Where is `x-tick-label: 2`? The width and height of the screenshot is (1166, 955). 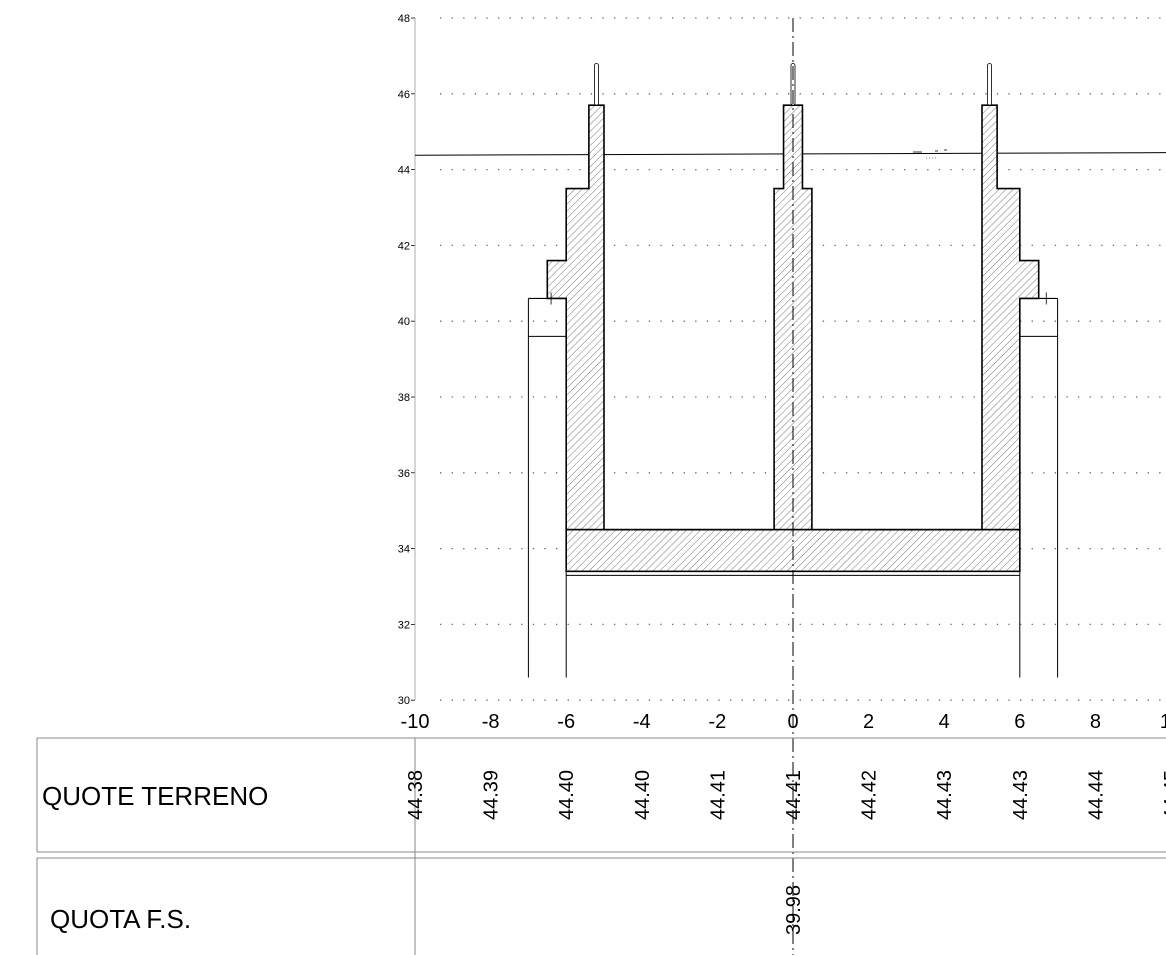
x-tick-label: 2 is located at coordinates (868, 722).